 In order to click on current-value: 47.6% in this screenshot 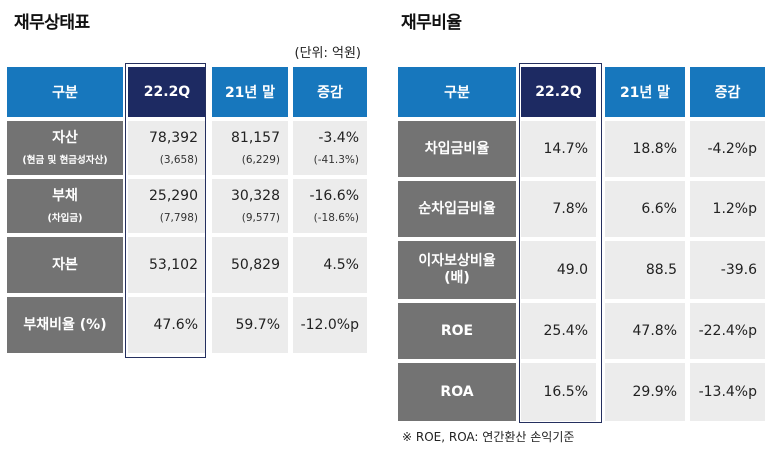, I will do `click(167, 325)`.